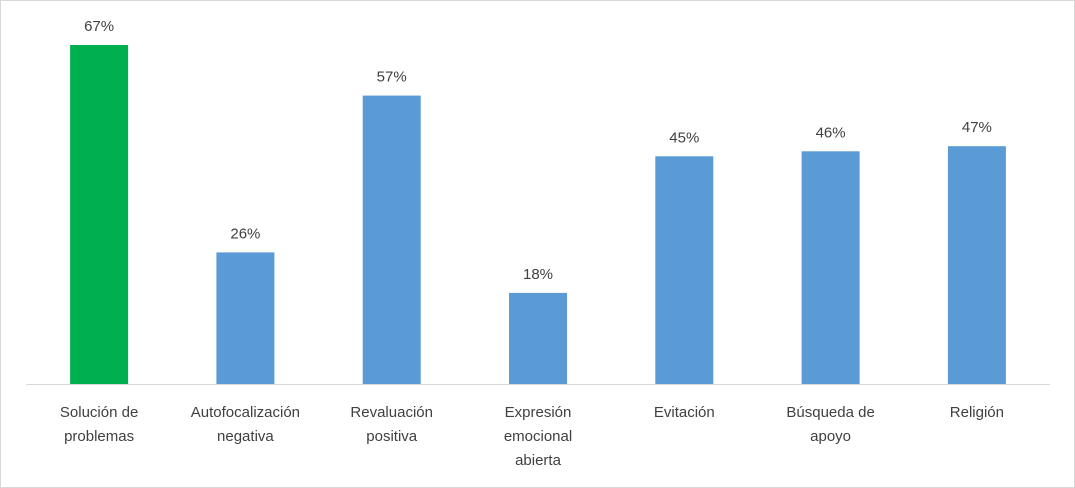 Image resolution: width=1075 pixels, height=488 pixels. I want to click on category-label-2: Autofocalización negativa, so click(245, 424).